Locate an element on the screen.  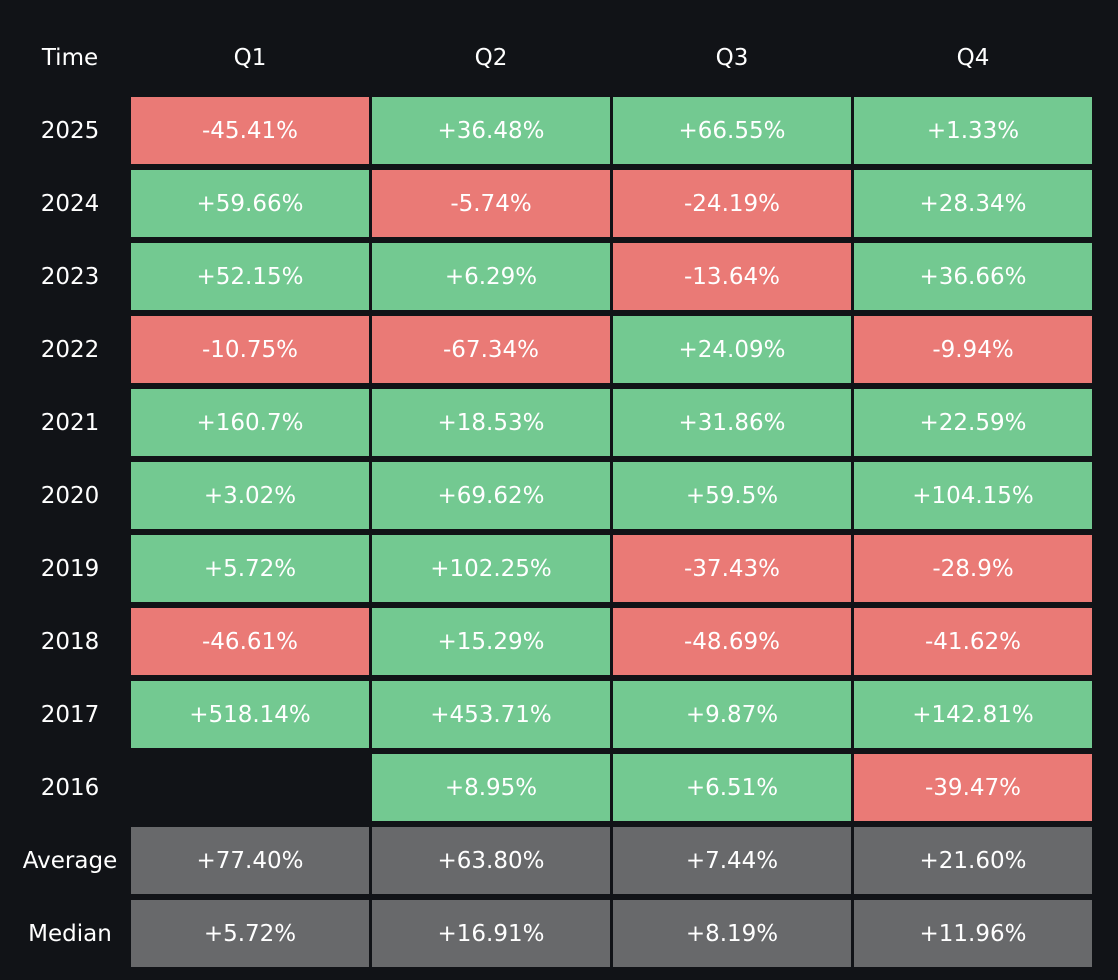
summary-cell: +21.60% is located at coordinates (973, 860).